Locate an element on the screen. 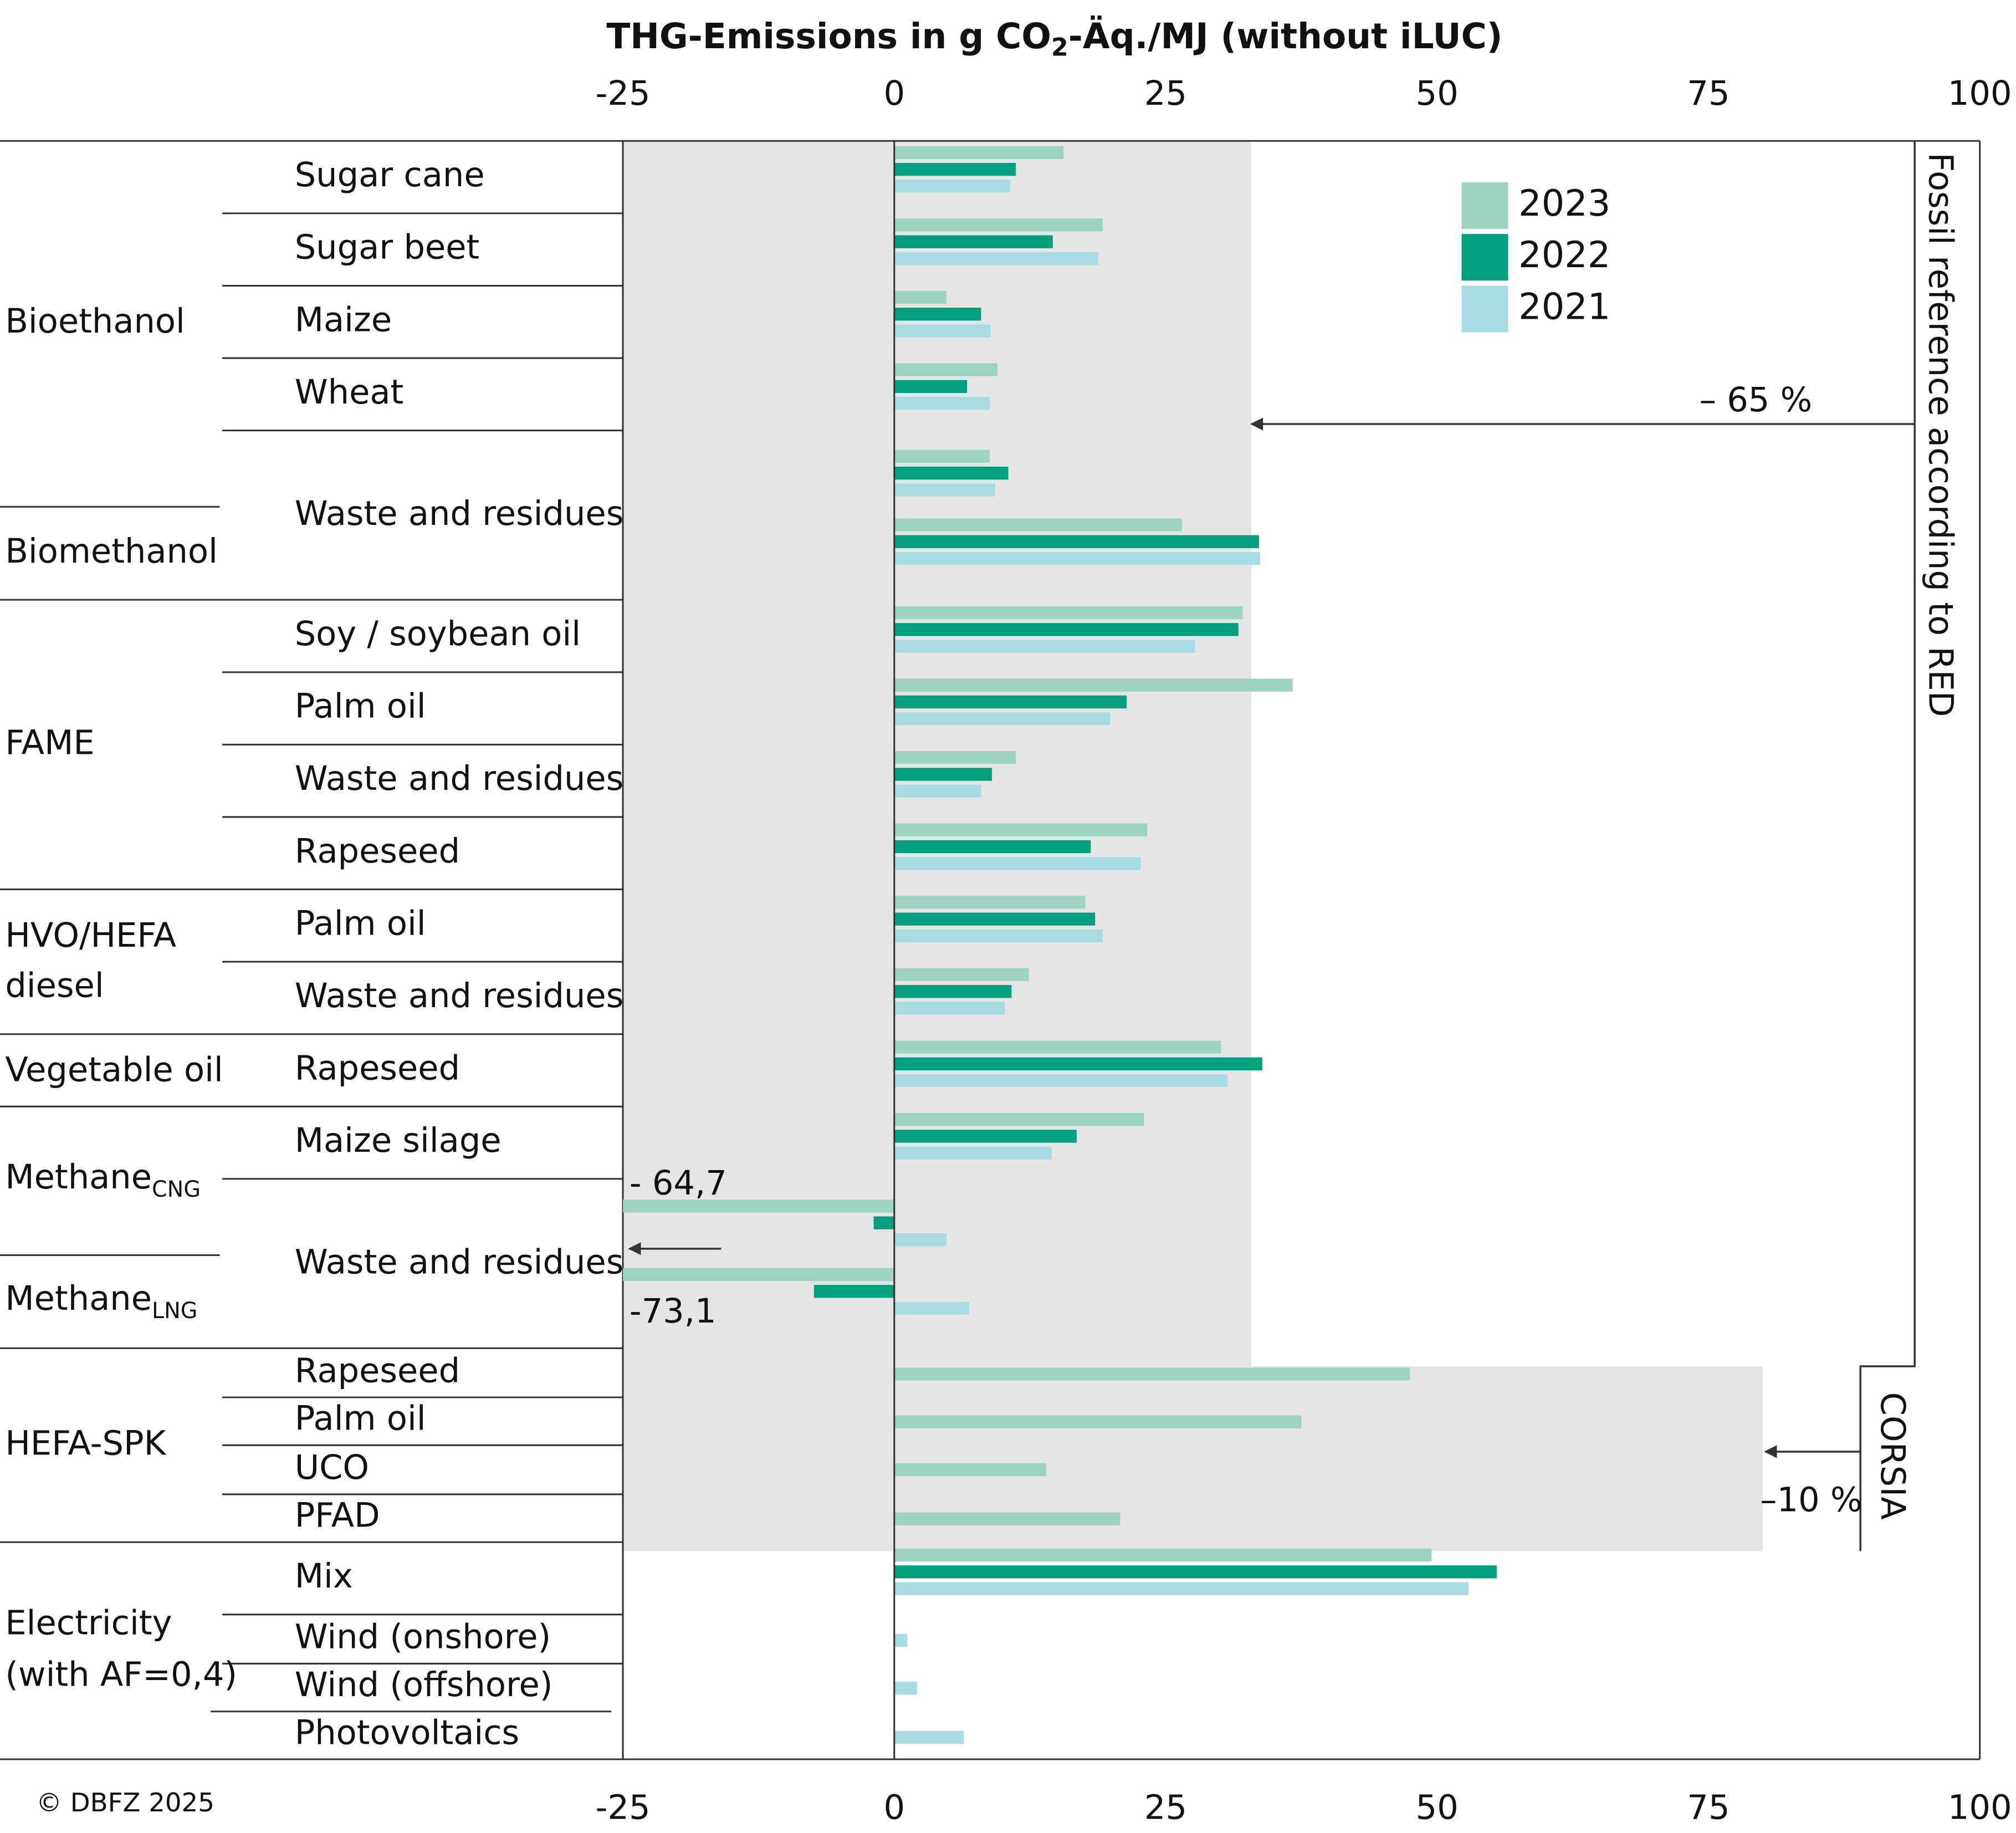  group-label: Vegetable oil is located at coordinates (114, 1069).